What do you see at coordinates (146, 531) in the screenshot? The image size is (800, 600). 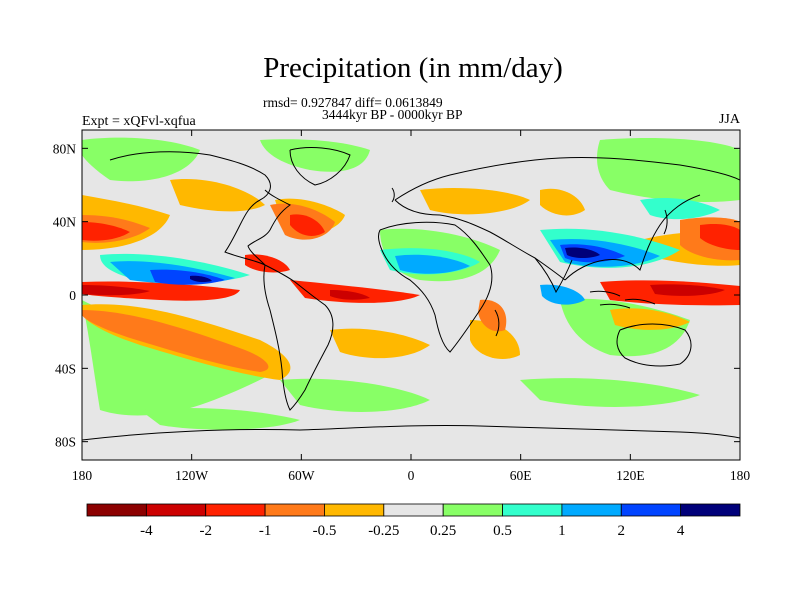 I see `colorbar-label: -4` at bounding box center [146, 531].